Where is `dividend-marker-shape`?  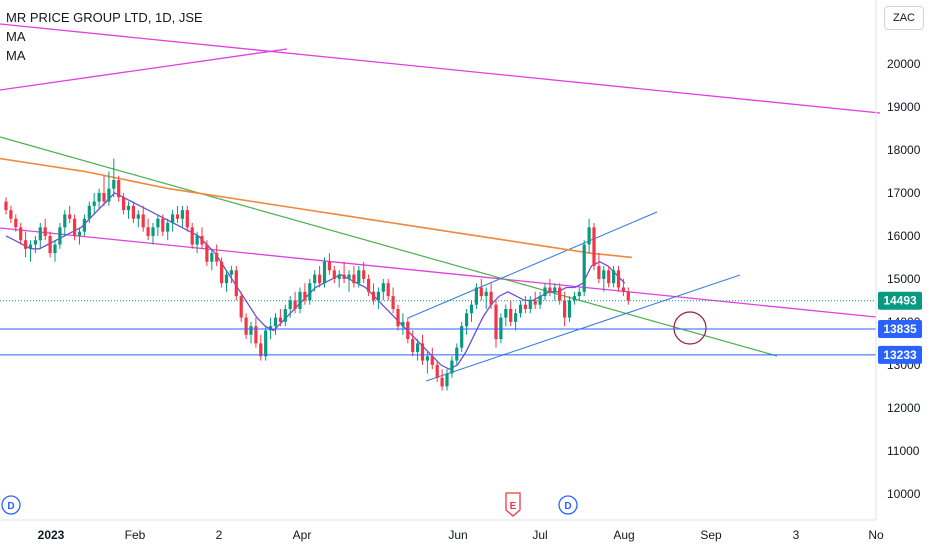
dividend-marker-shape is located at coordinates (568, 505).